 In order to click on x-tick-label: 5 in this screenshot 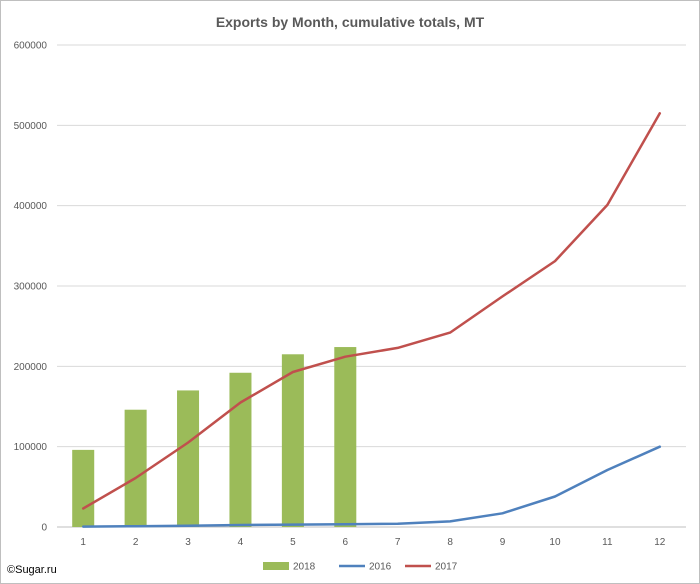, I will do `click(293, 542)`.